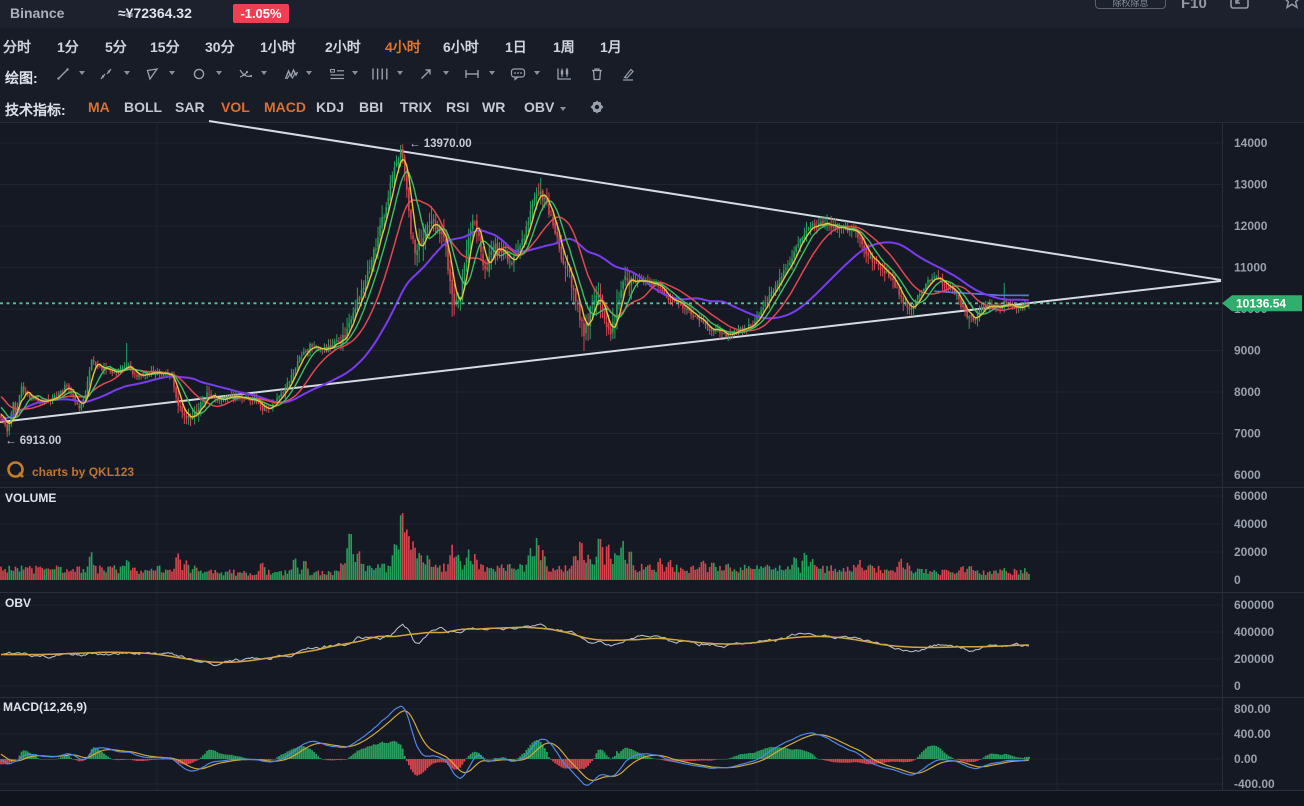  I want to click on svg-text: 200000, so click(1254, 659).